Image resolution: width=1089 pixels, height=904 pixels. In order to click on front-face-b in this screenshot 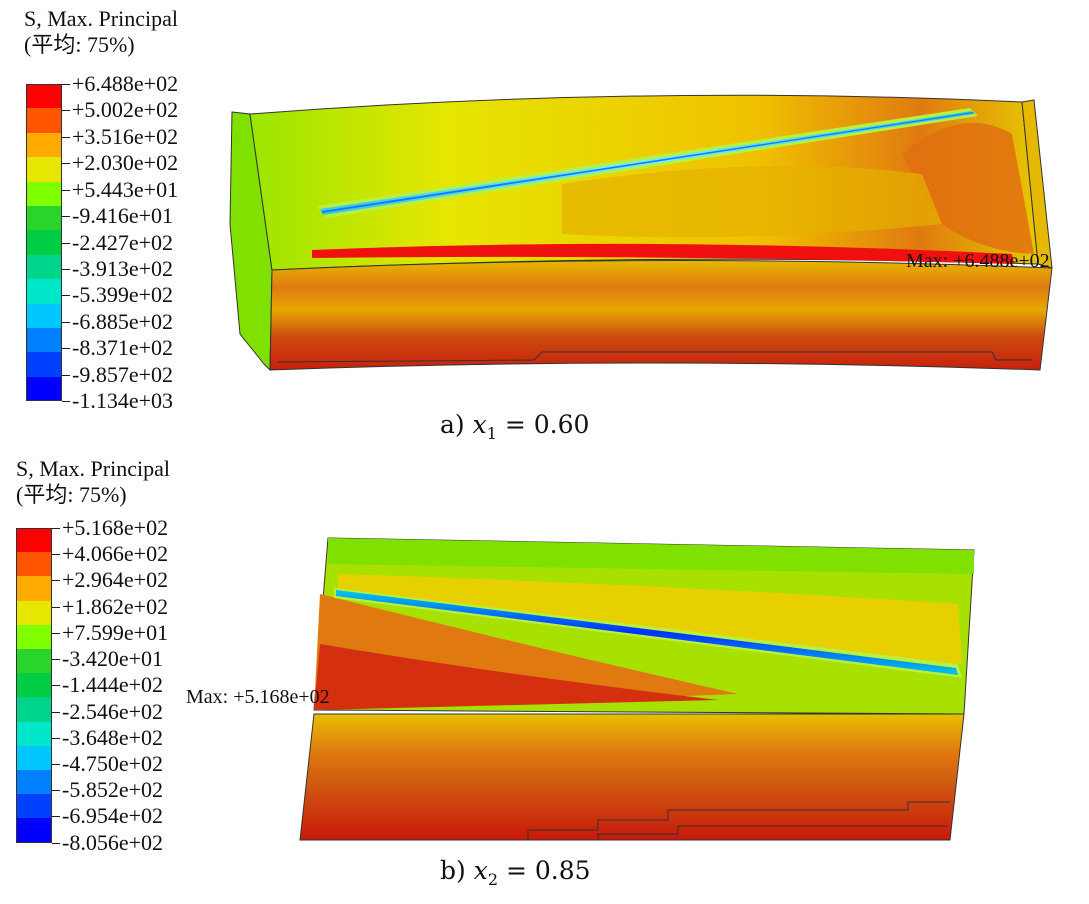, I will do `click(632, 777)`.